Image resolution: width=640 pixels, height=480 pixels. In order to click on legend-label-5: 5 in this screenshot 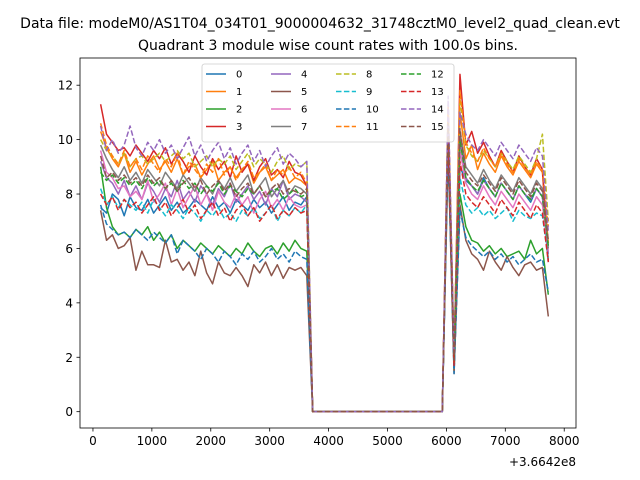, I will do `click(304, 92)`.